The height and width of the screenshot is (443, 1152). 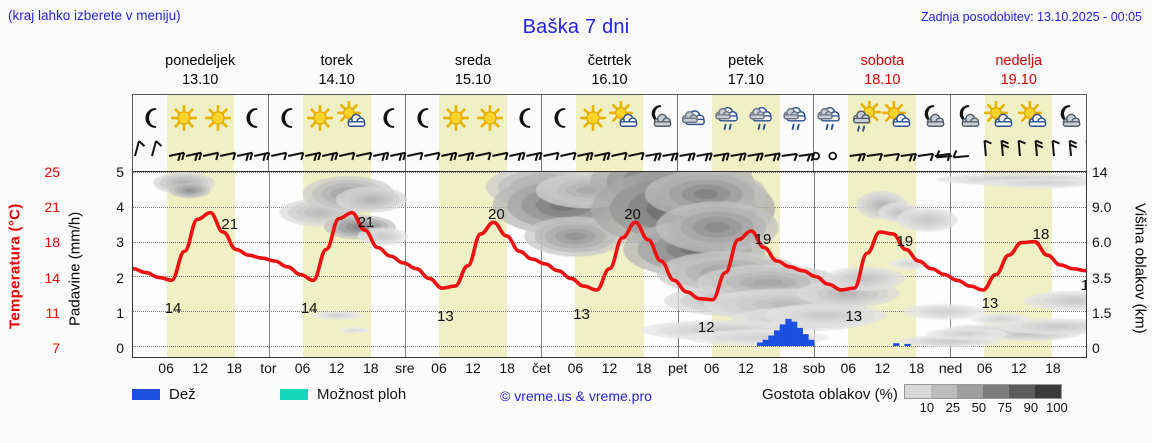 I want to click on day-header-sreda: sreda 15.10, so click(x=473, y=72).